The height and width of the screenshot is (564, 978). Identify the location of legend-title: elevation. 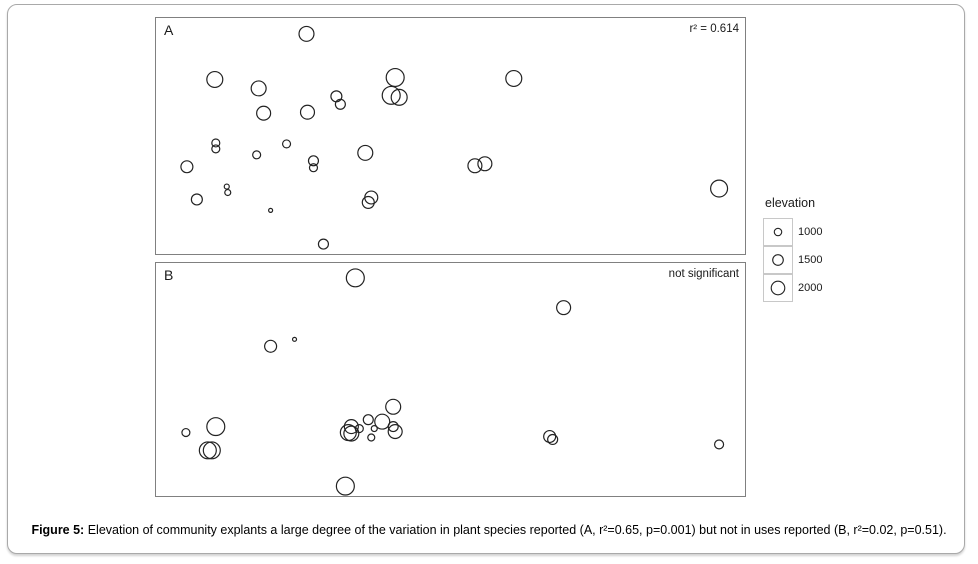
(790, 203).